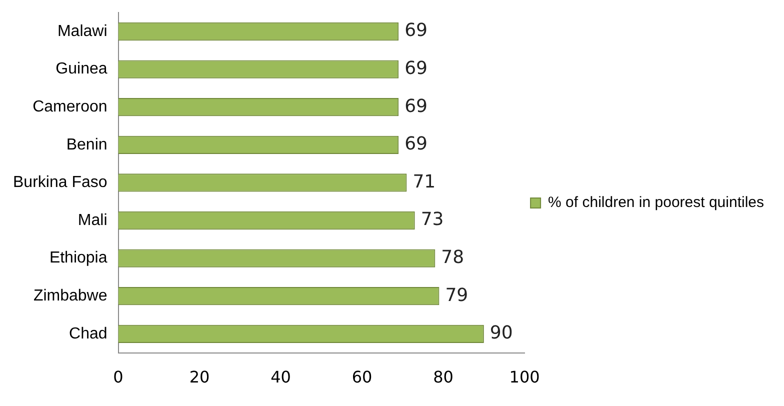 This screenshot has height=406, width=784. I want to click on x-tick-label: 100, so click(524, 377).